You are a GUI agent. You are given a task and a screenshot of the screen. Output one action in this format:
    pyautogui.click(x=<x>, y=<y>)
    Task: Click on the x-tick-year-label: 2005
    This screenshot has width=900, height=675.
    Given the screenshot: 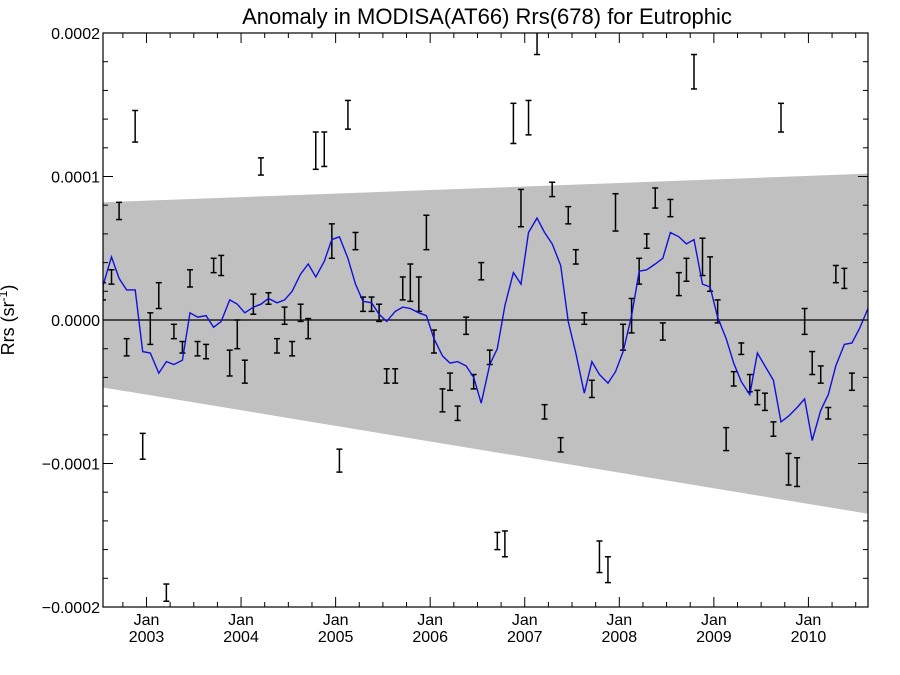 What is the action you would take?
    pyautogui.click(x=336, y=637)
    